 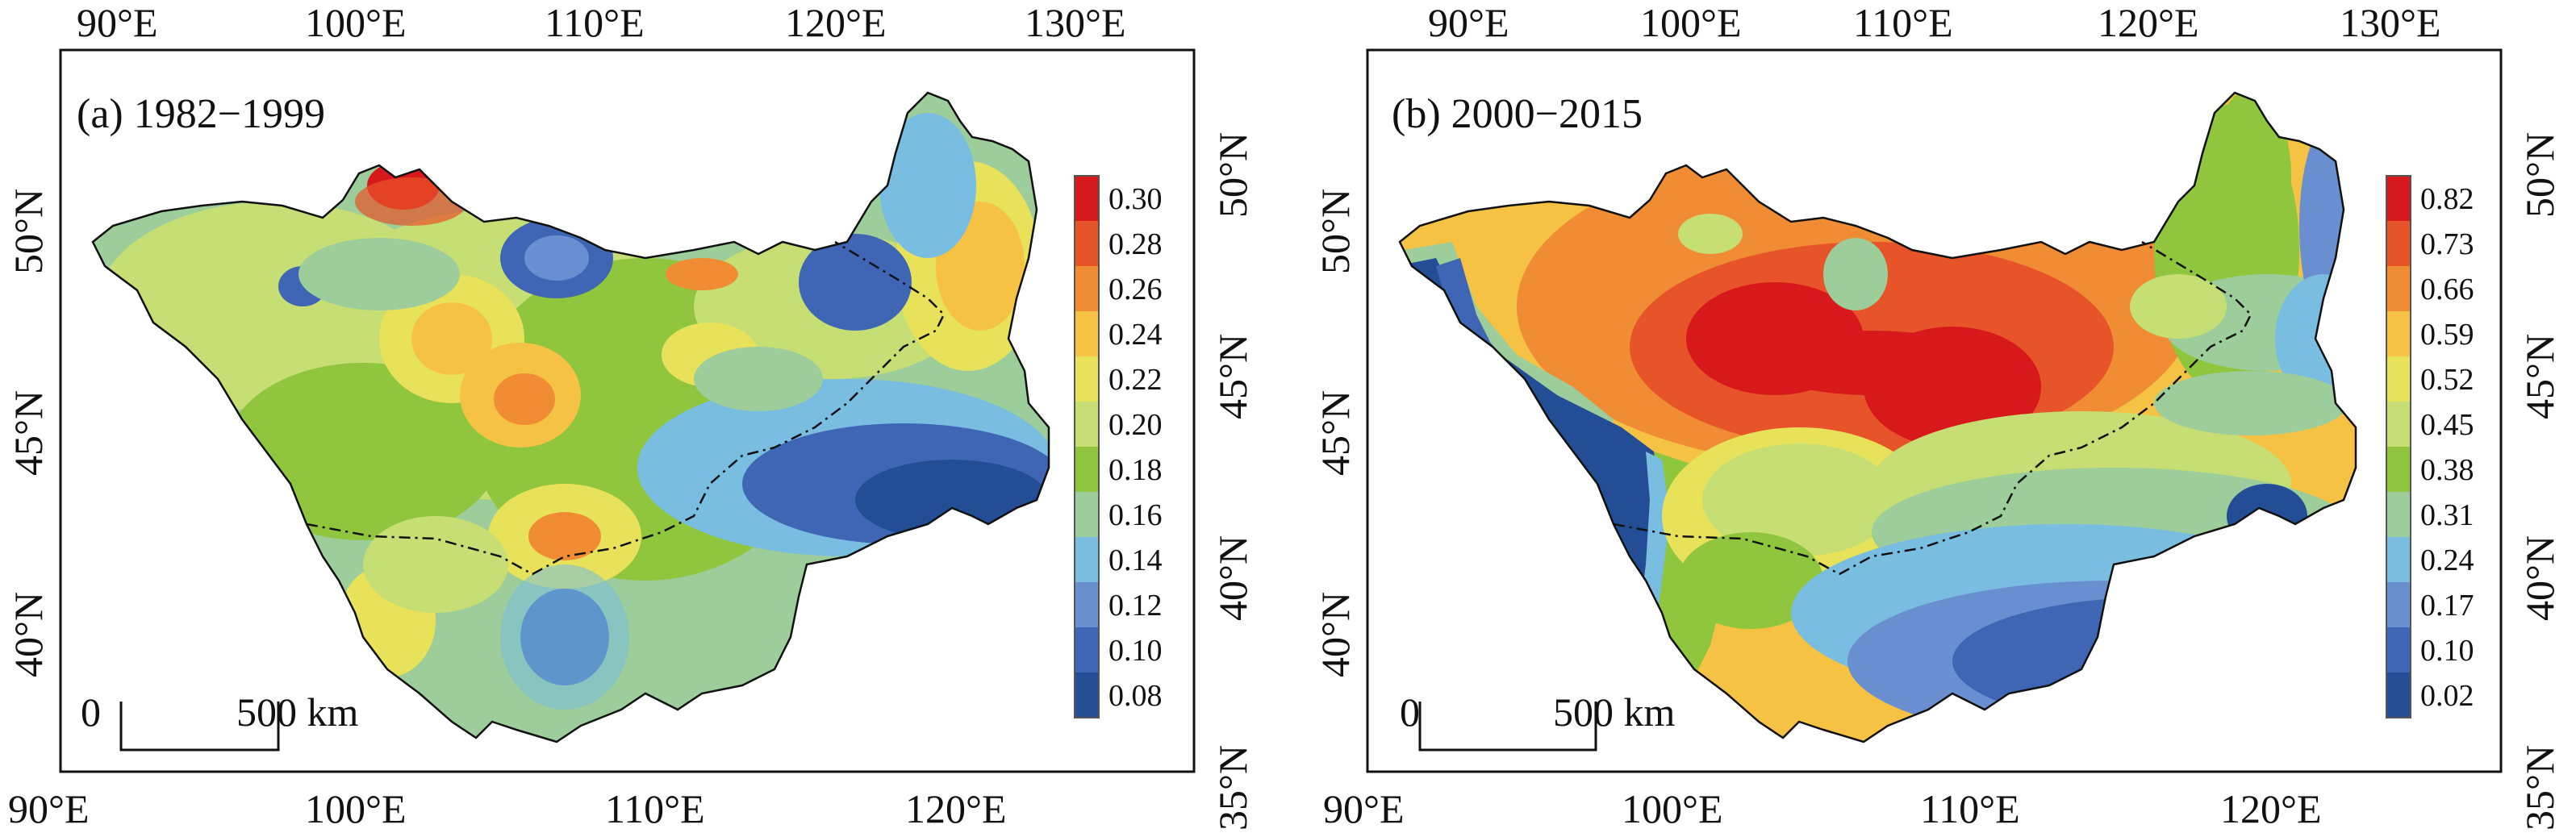 What do you see at coordinates (2447, 425) in the screenshot?
I see `legend-label: 0.45` at bounding box center [2447, 425].